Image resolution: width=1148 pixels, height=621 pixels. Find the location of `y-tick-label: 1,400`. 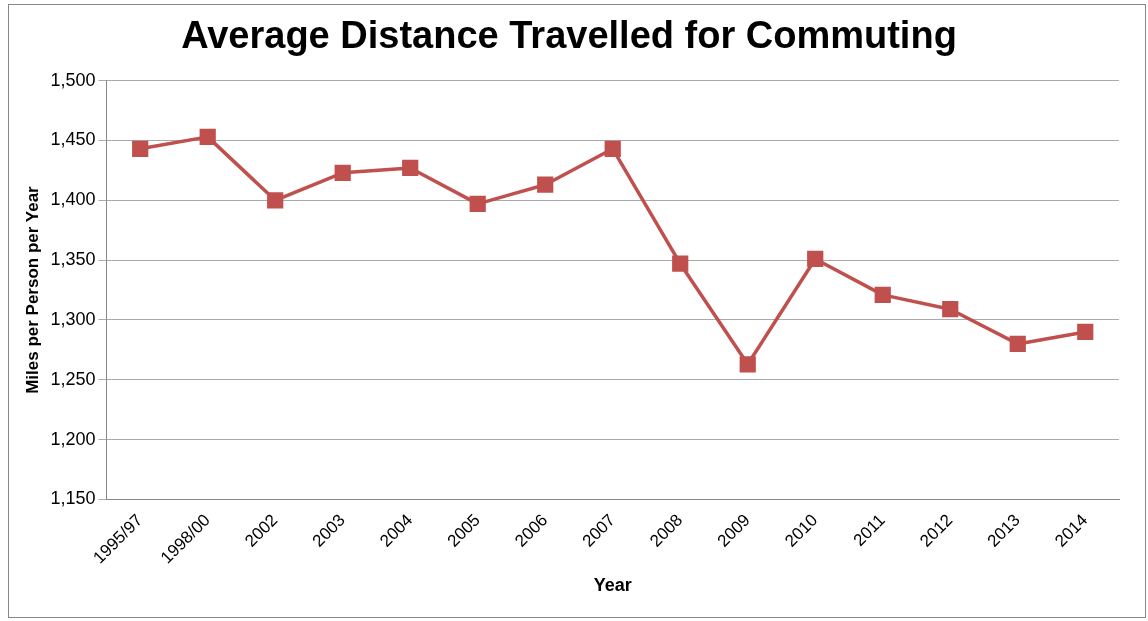

y-tick-label: 1,400 is located at coordinates (73, 199).